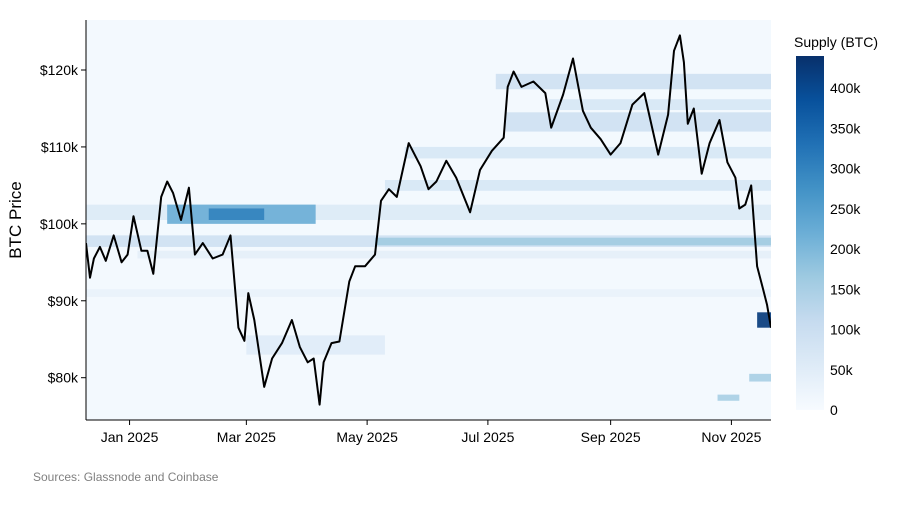 This screenshot has width=900, height=505. What do you see at coordinates (845, 128) in the screenshot?
I see `colorbar-tick-label: 350k` at bounding box center [845, 128].